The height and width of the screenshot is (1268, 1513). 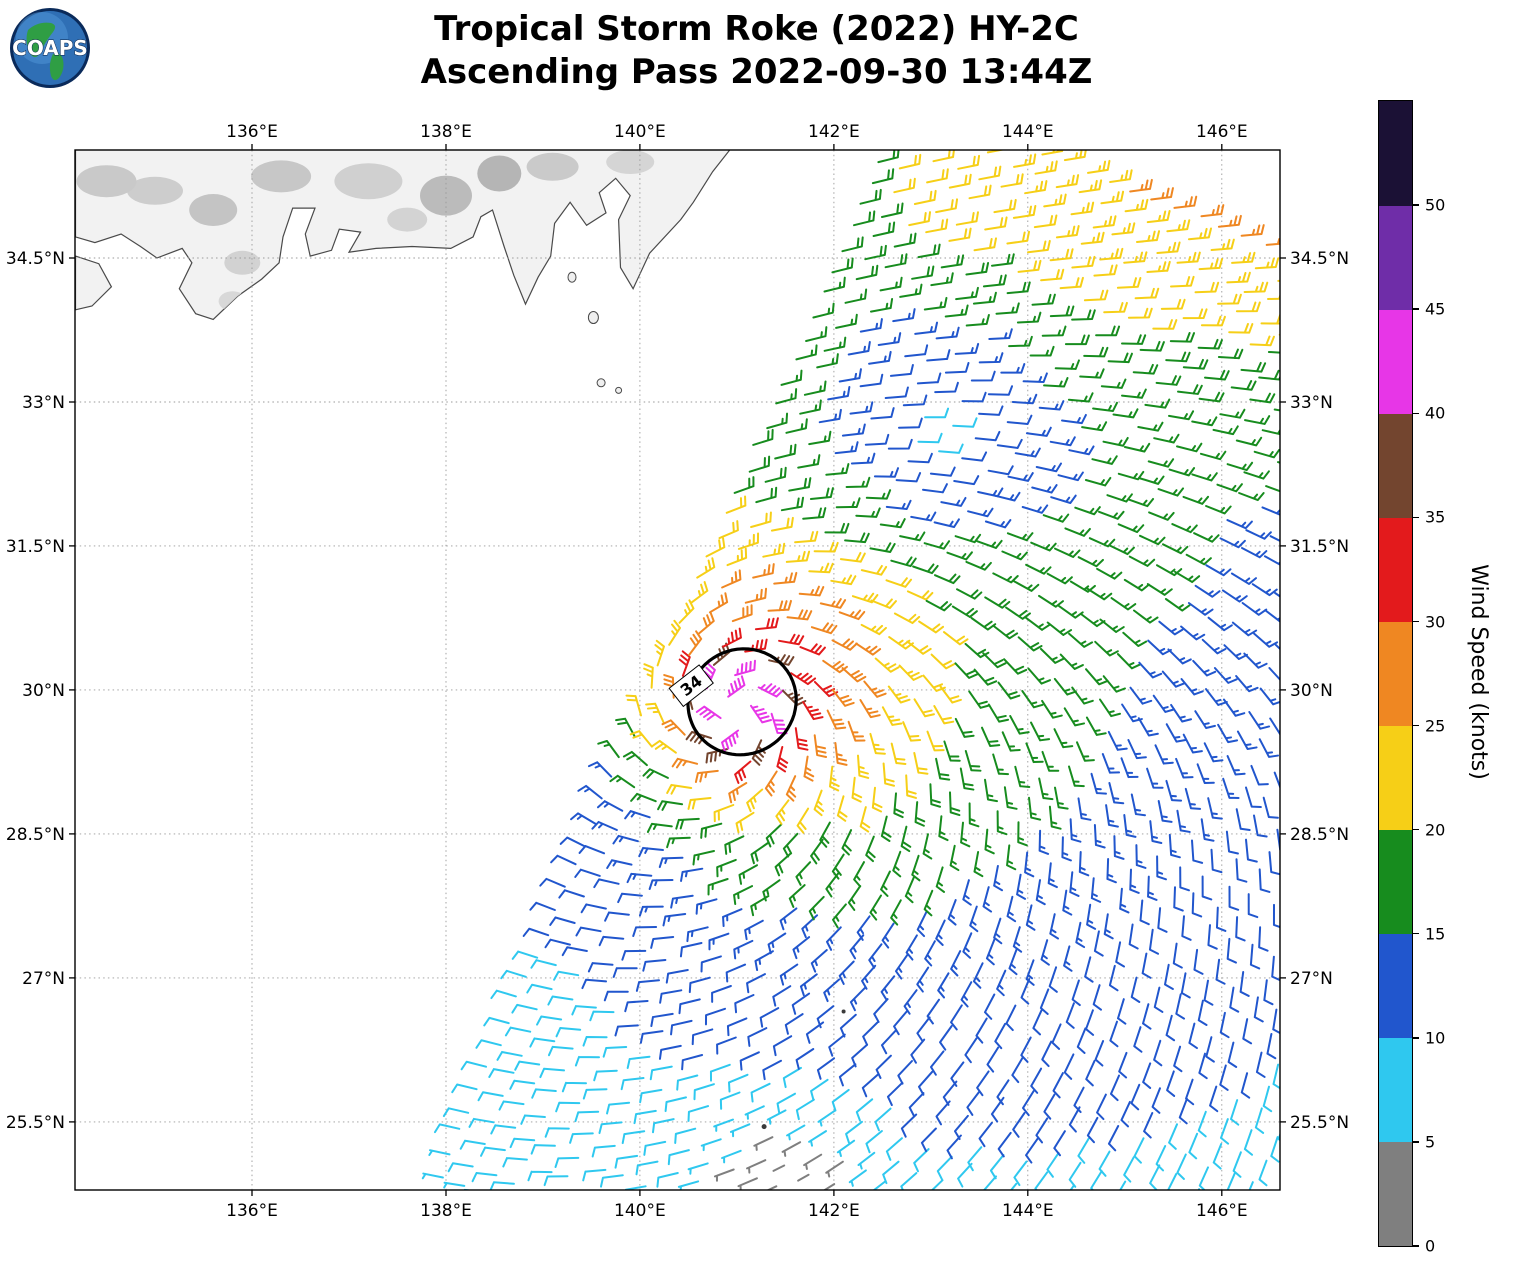 What do you see at coordinates (742, 702) in the screenshot?
I see `wind-radii-34kt-contour` at bounding box center [742, 702].